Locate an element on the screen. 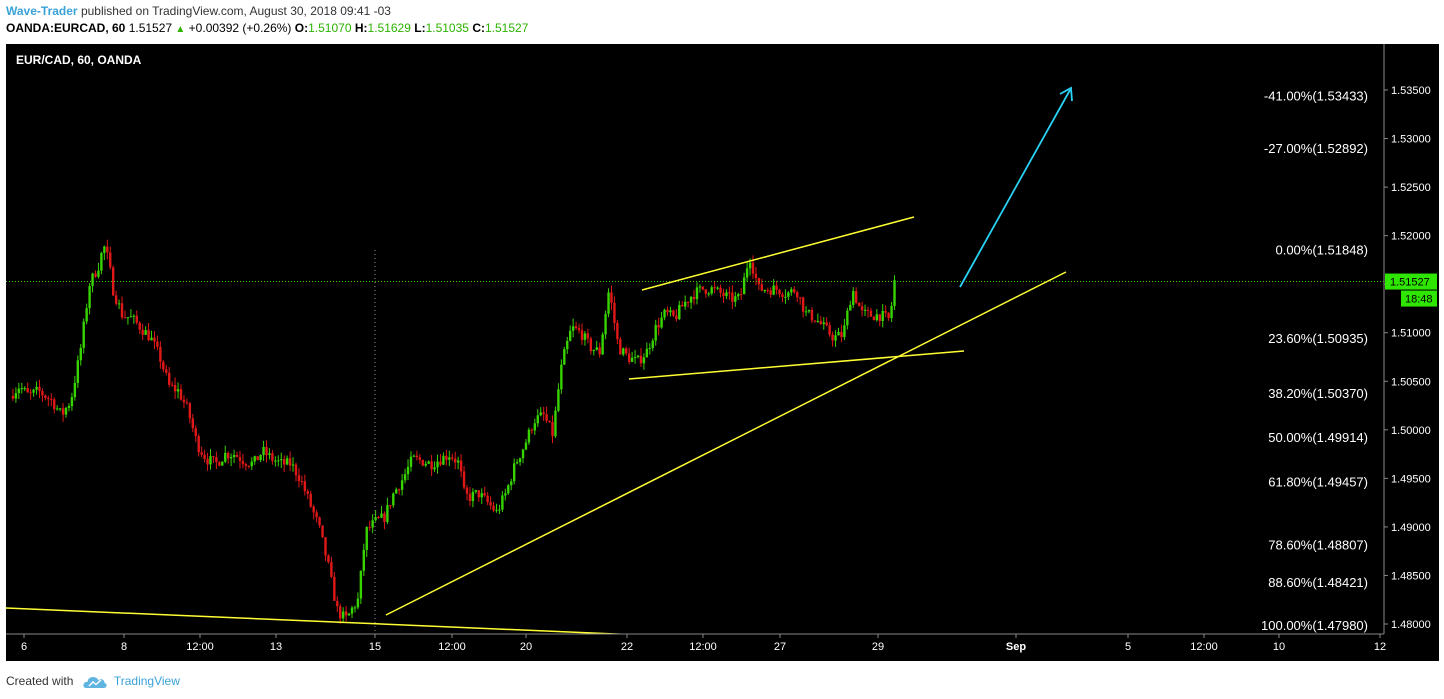  lower-support-trendline is located at coordinates (334, 622).